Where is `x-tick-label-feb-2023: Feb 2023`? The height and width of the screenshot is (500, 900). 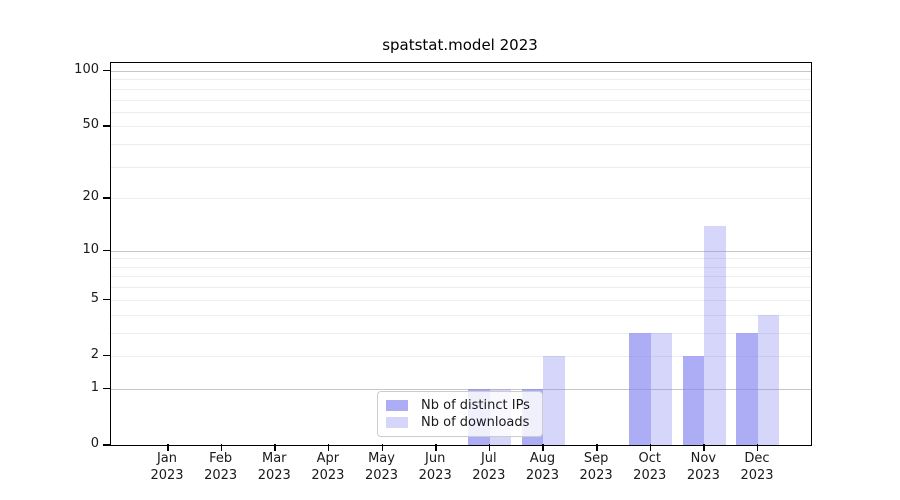 x-tick-label-feb-2023: Feb 2023 is located at coordinates (221, 467).